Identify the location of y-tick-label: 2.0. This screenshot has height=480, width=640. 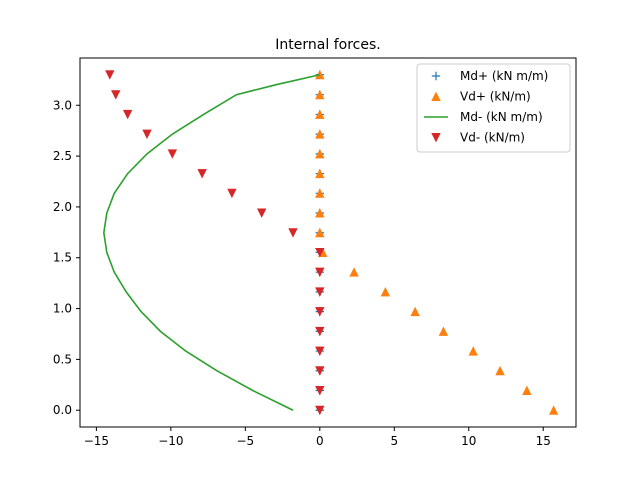
(62, 207).